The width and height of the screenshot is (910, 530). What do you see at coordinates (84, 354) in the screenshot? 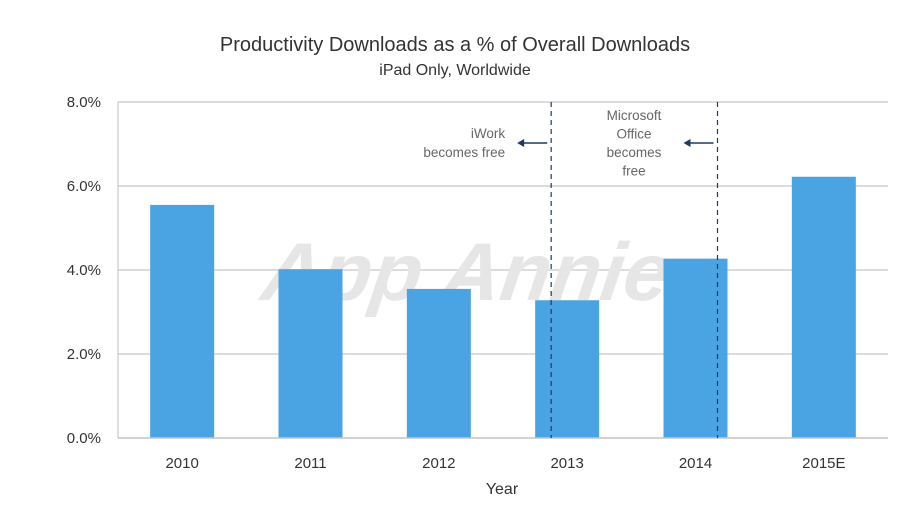
I see `y-tick-label: 2.0%` at bounding box center [84, 354].